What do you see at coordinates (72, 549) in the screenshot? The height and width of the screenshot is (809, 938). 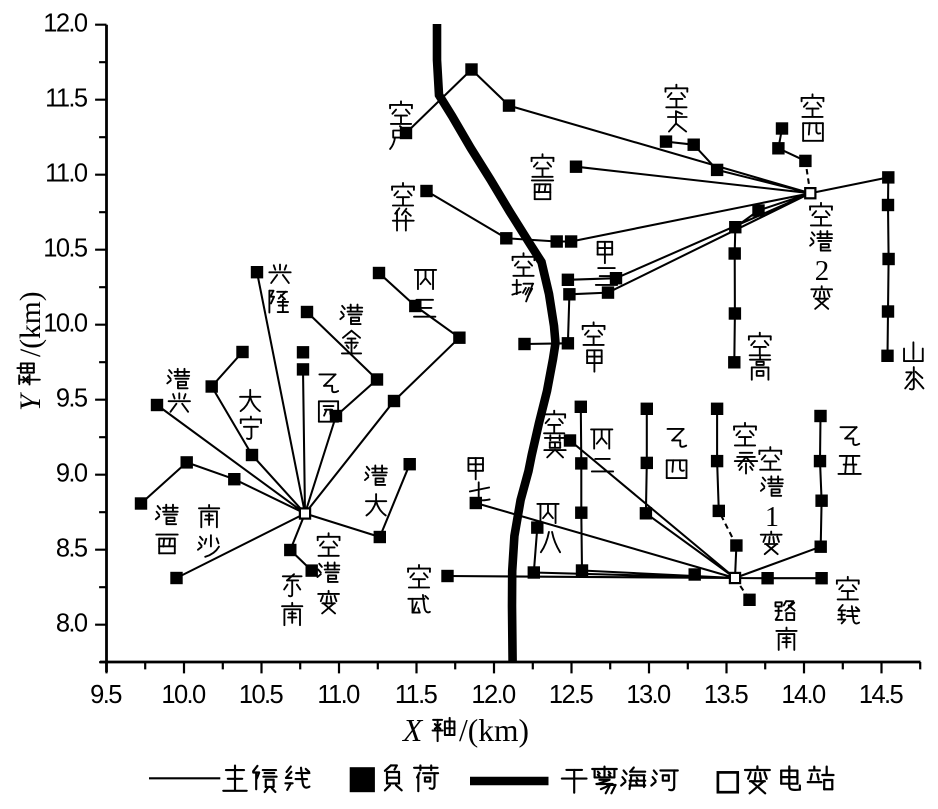 I see `svg-text: 8.5` at bounding box center [72, 549].